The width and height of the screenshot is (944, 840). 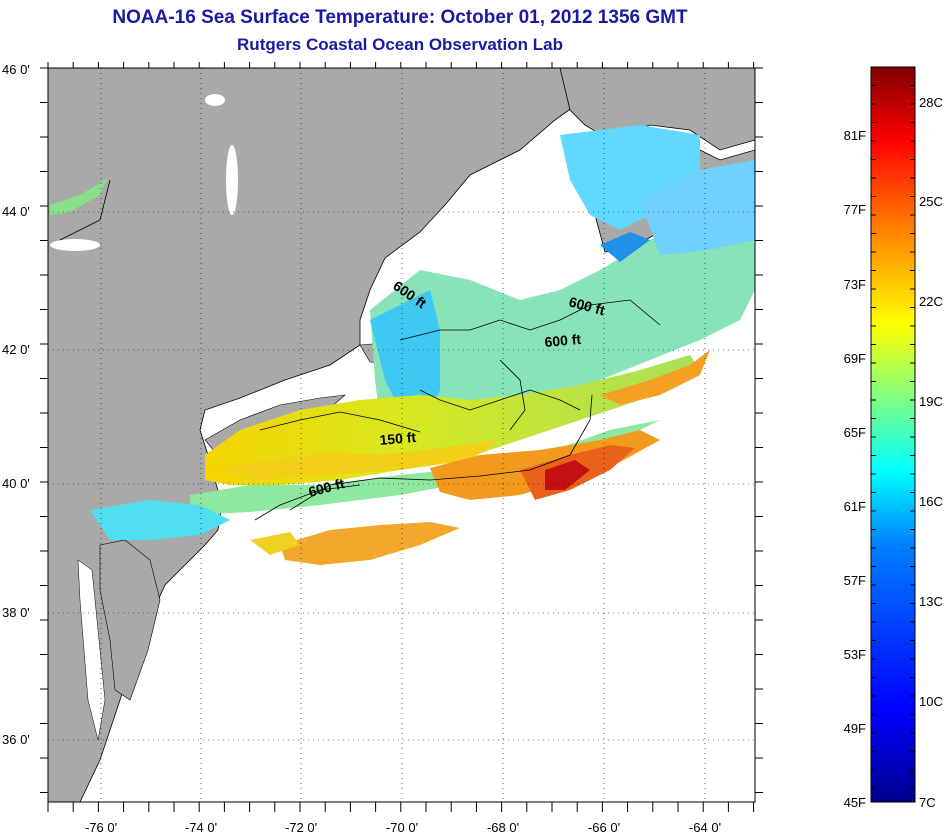 I want to click on lat-label: 42 0', so click(x=16, y=349).